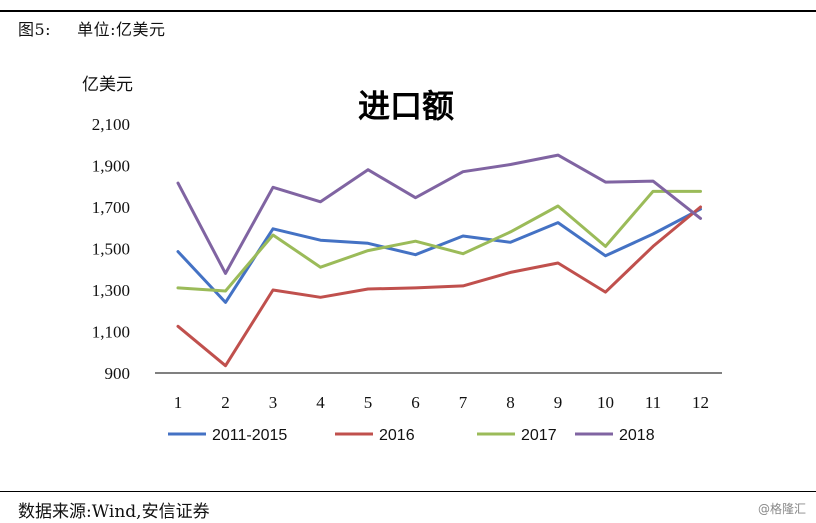 This screenshot has width=816, height=523. I want to click on series-line-2017, so click(439, 241).